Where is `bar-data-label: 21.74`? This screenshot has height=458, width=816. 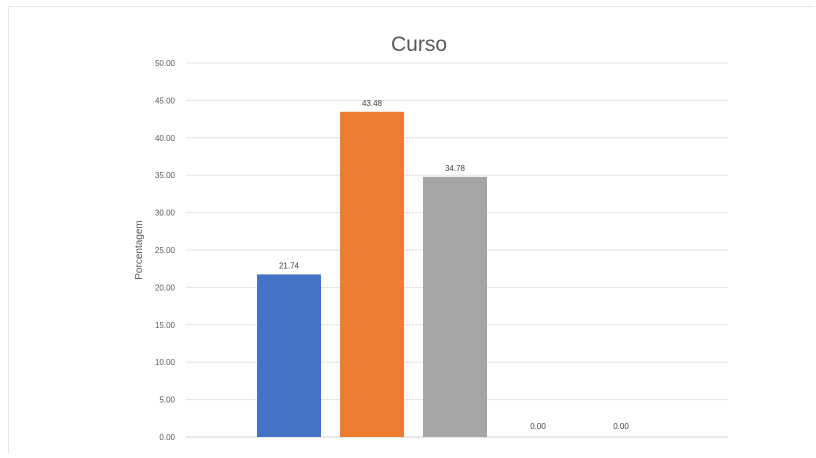
bar-data-label: 21.74 is located at coordinates (289, 265).